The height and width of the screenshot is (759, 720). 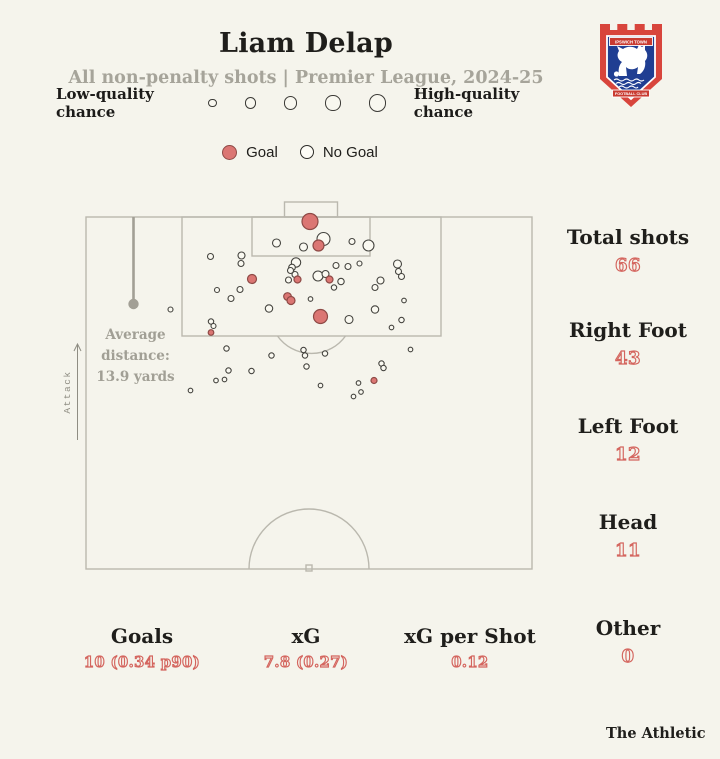 What do you see at coordinates (311, 345) in the screenshot?
I see `penalty-arc` at bounding box center [311, 345].